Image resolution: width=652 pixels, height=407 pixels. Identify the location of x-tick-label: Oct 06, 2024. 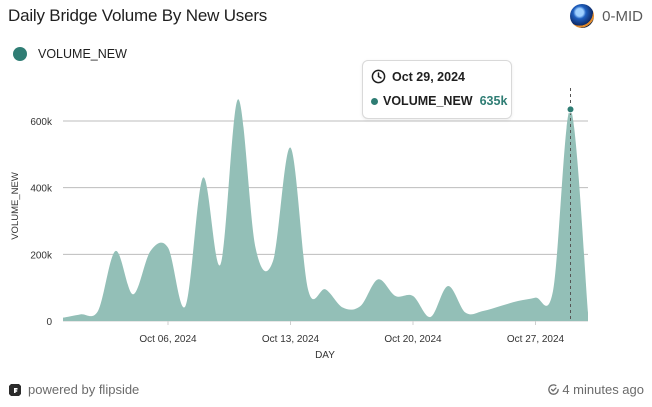
(168, 339).